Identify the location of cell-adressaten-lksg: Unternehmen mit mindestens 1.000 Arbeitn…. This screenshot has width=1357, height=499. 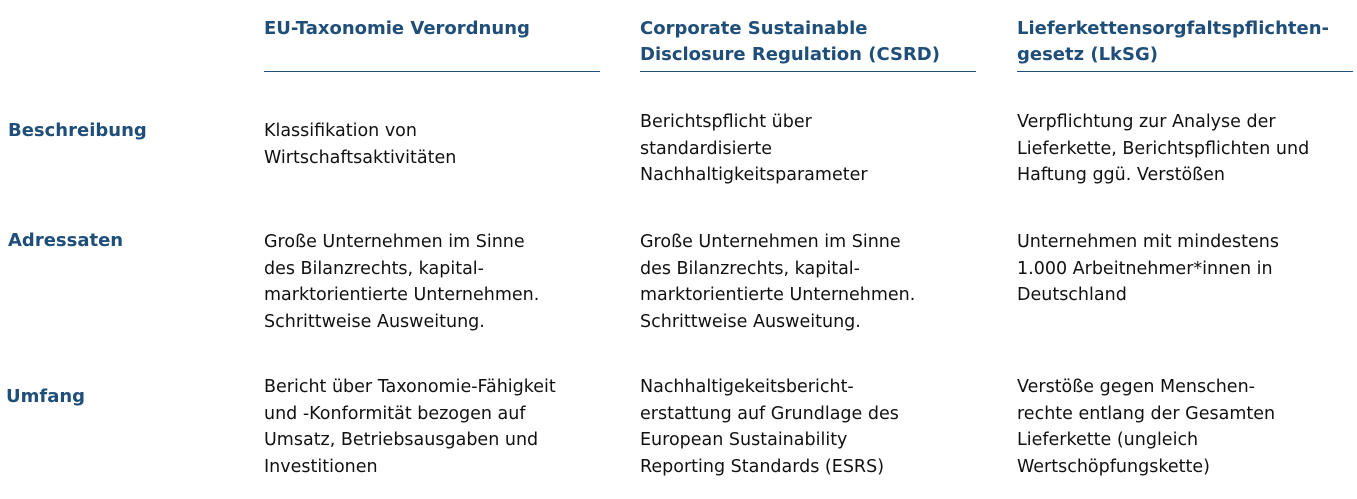
(1148, 268).